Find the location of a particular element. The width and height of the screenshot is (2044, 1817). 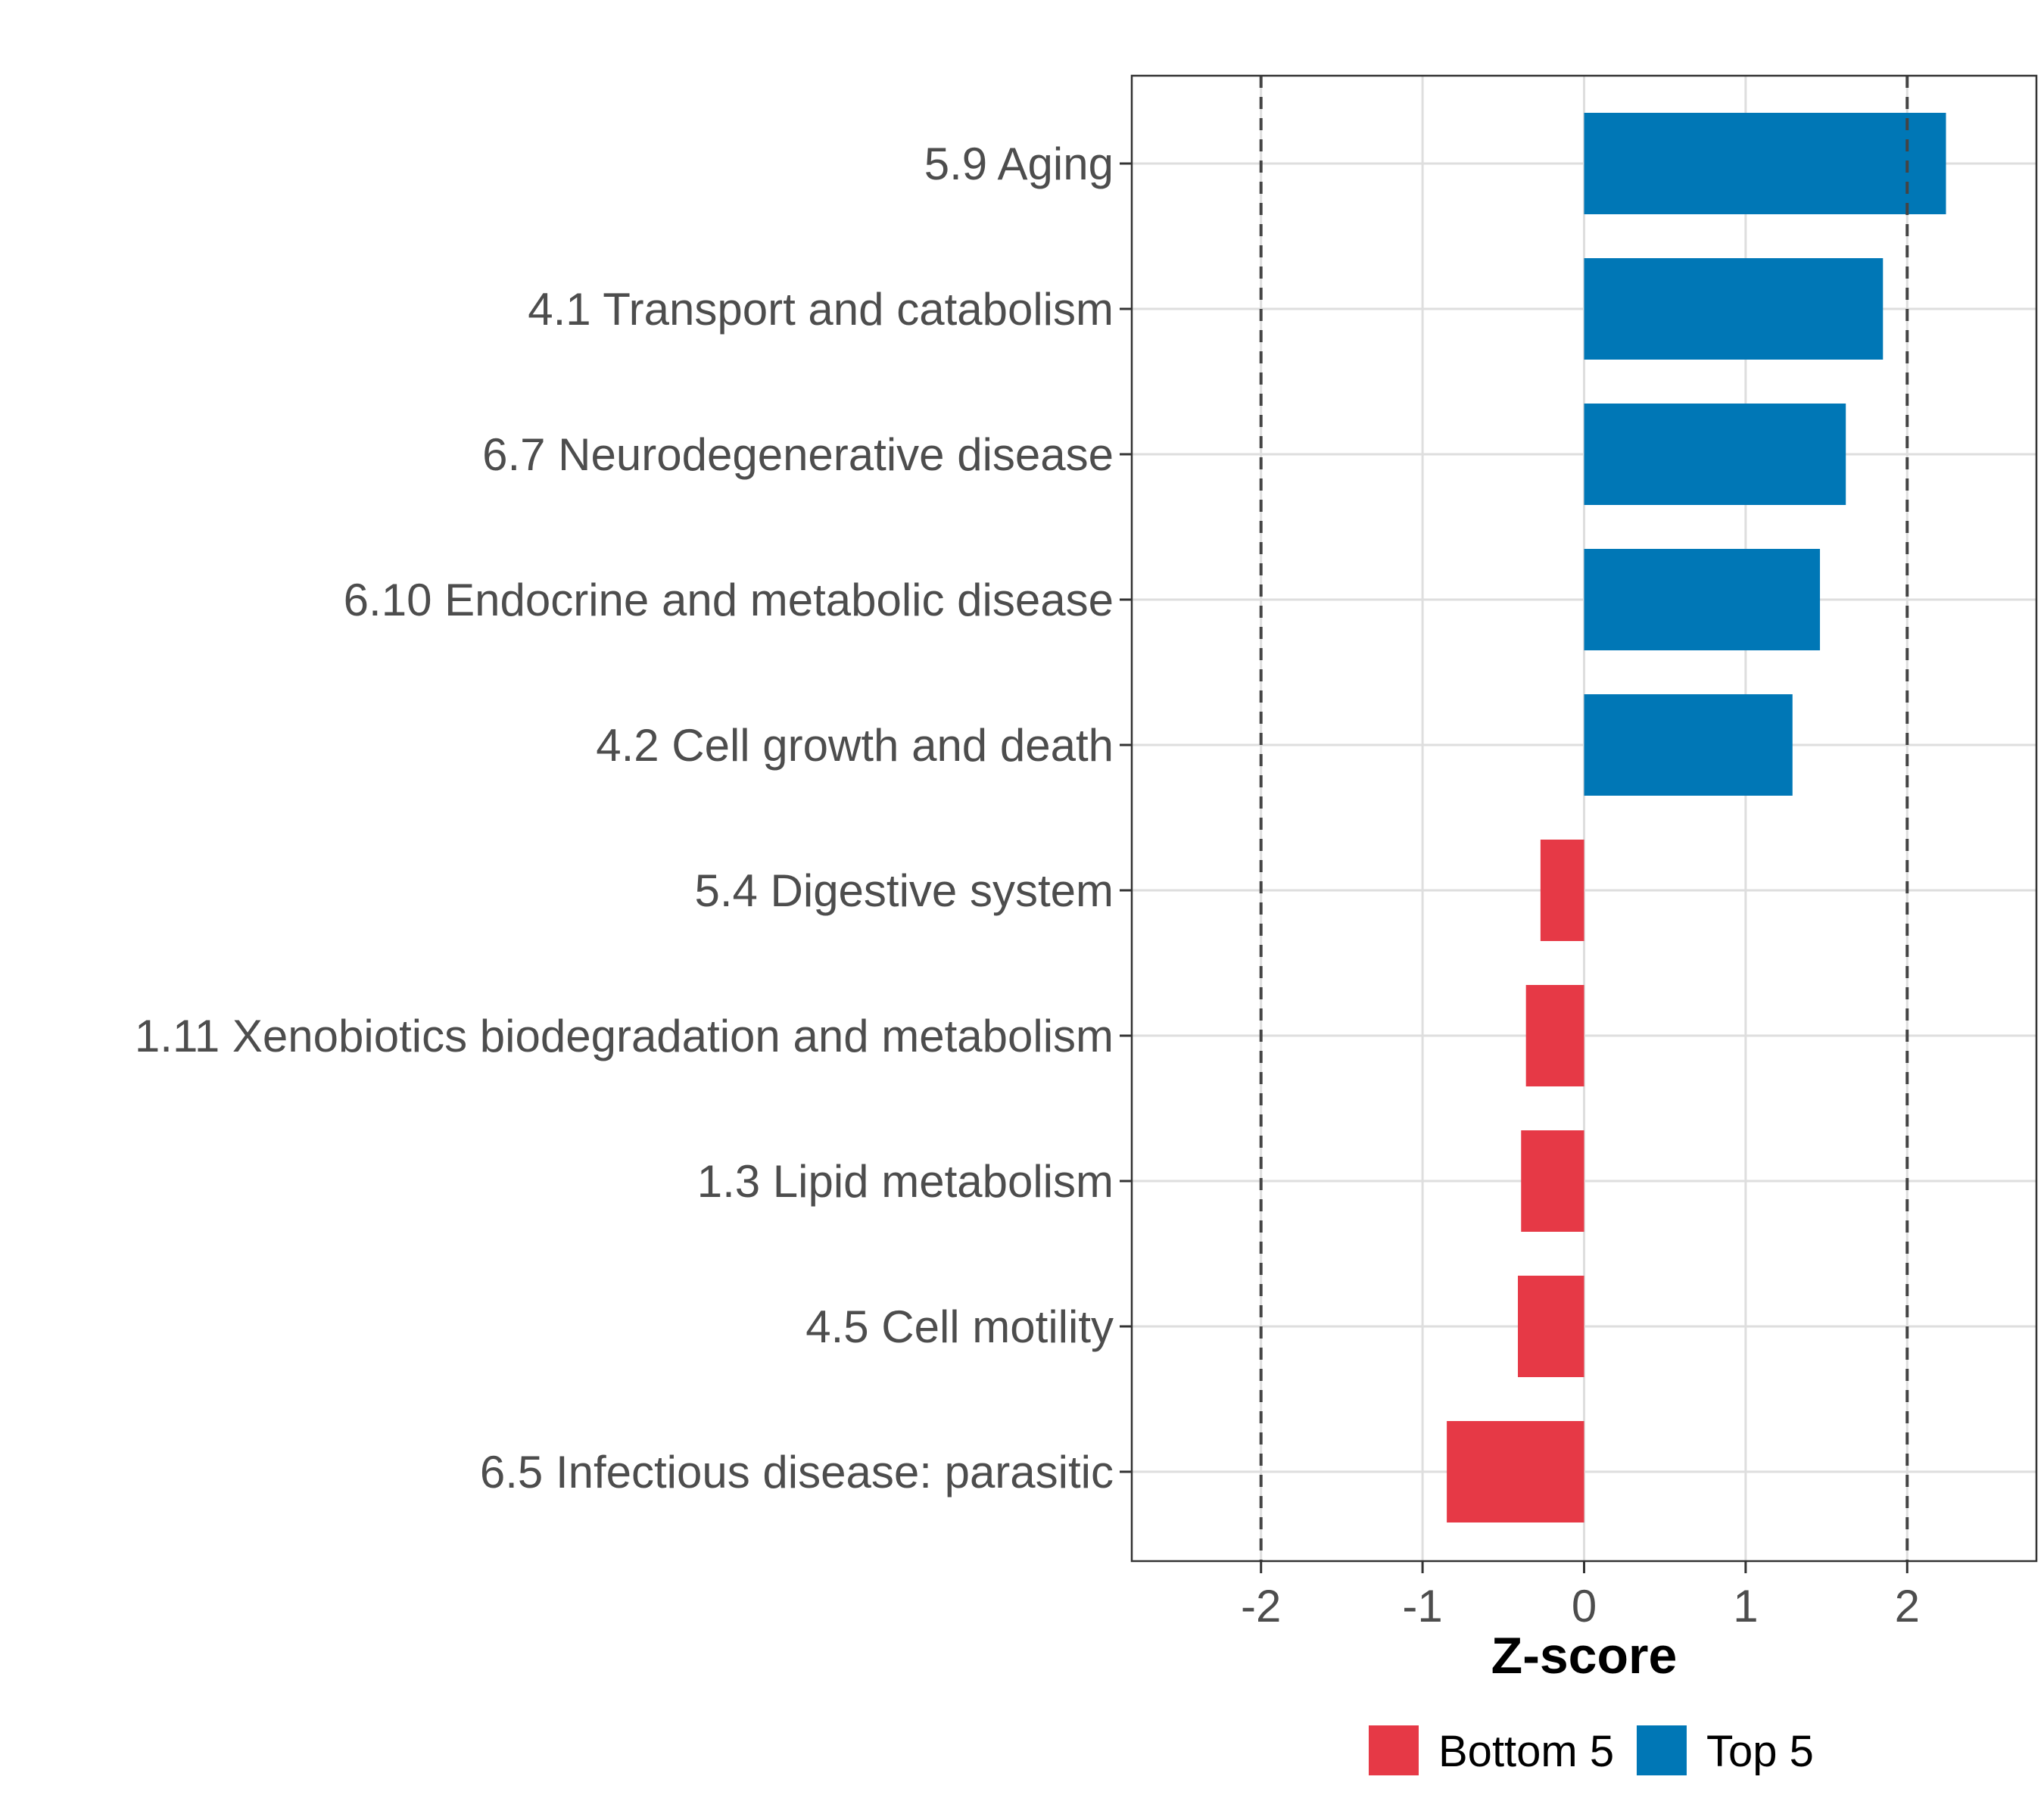

y-tick-label: 6.10 Endocrine and metabolic disease is located at coordinates (729, 600).